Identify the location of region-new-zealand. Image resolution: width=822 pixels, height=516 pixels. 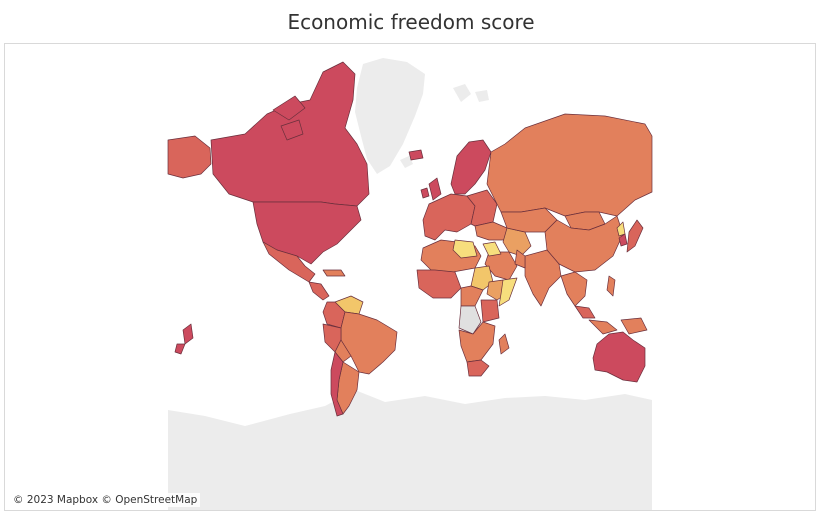
(188, 334).